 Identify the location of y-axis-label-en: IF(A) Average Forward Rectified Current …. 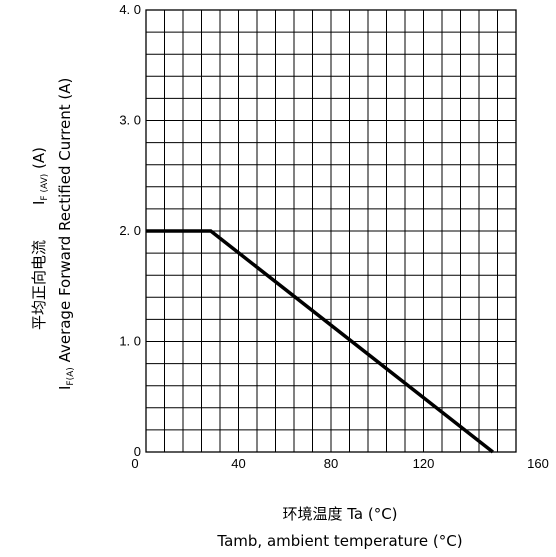
(66, 234).